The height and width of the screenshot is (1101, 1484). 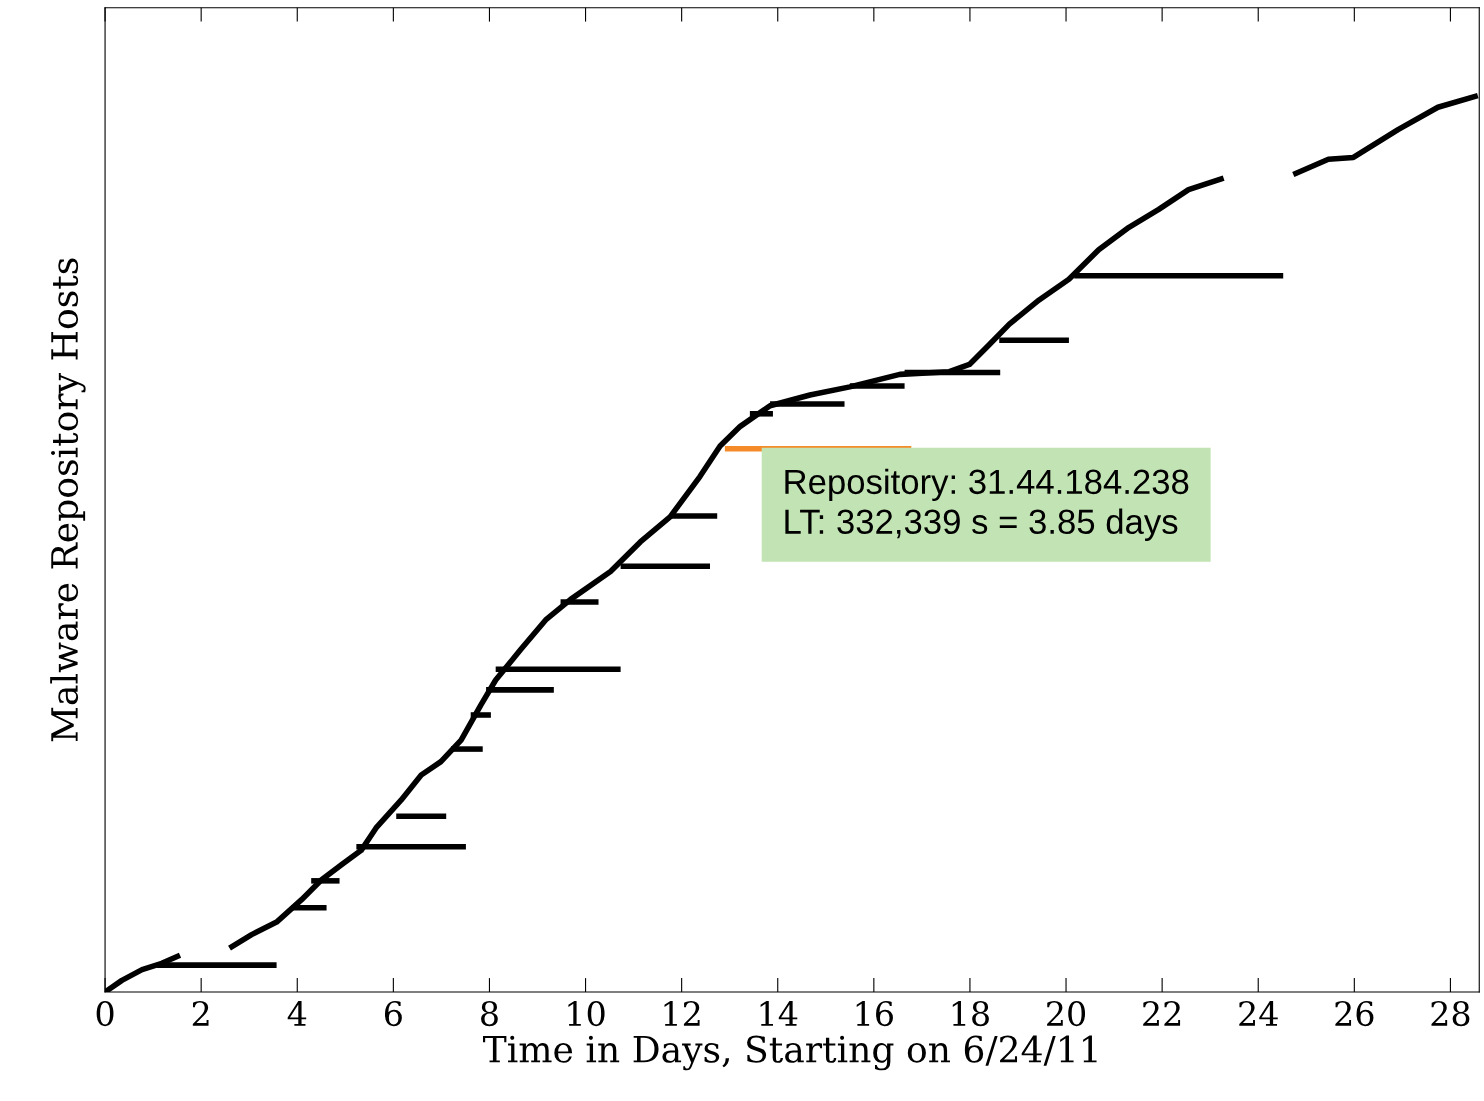 I want to click on annotation: Repository: 31.44.184.238 LT: 332,339 s = 3.85 days, so click(x=987, y=504).